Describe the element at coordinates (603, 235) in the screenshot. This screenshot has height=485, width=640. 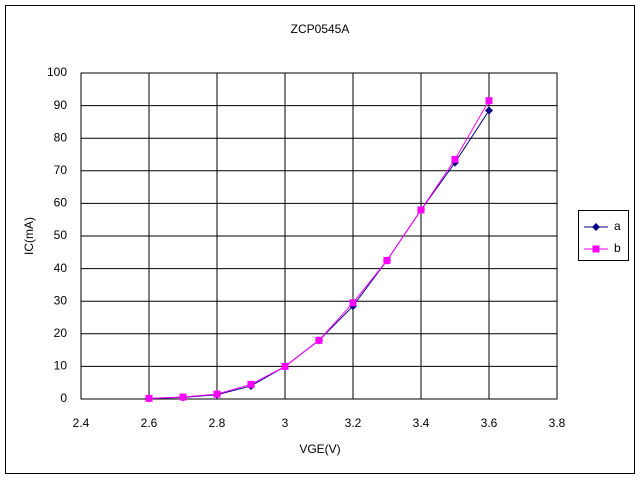
I see `legend-box` at that location.